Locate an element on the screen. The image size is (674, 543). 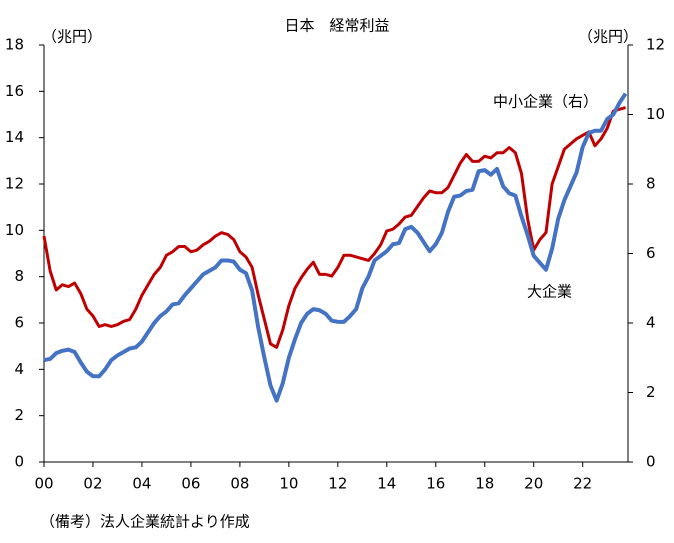
y-tick-label: 2 is located at coordinates (19, 415).